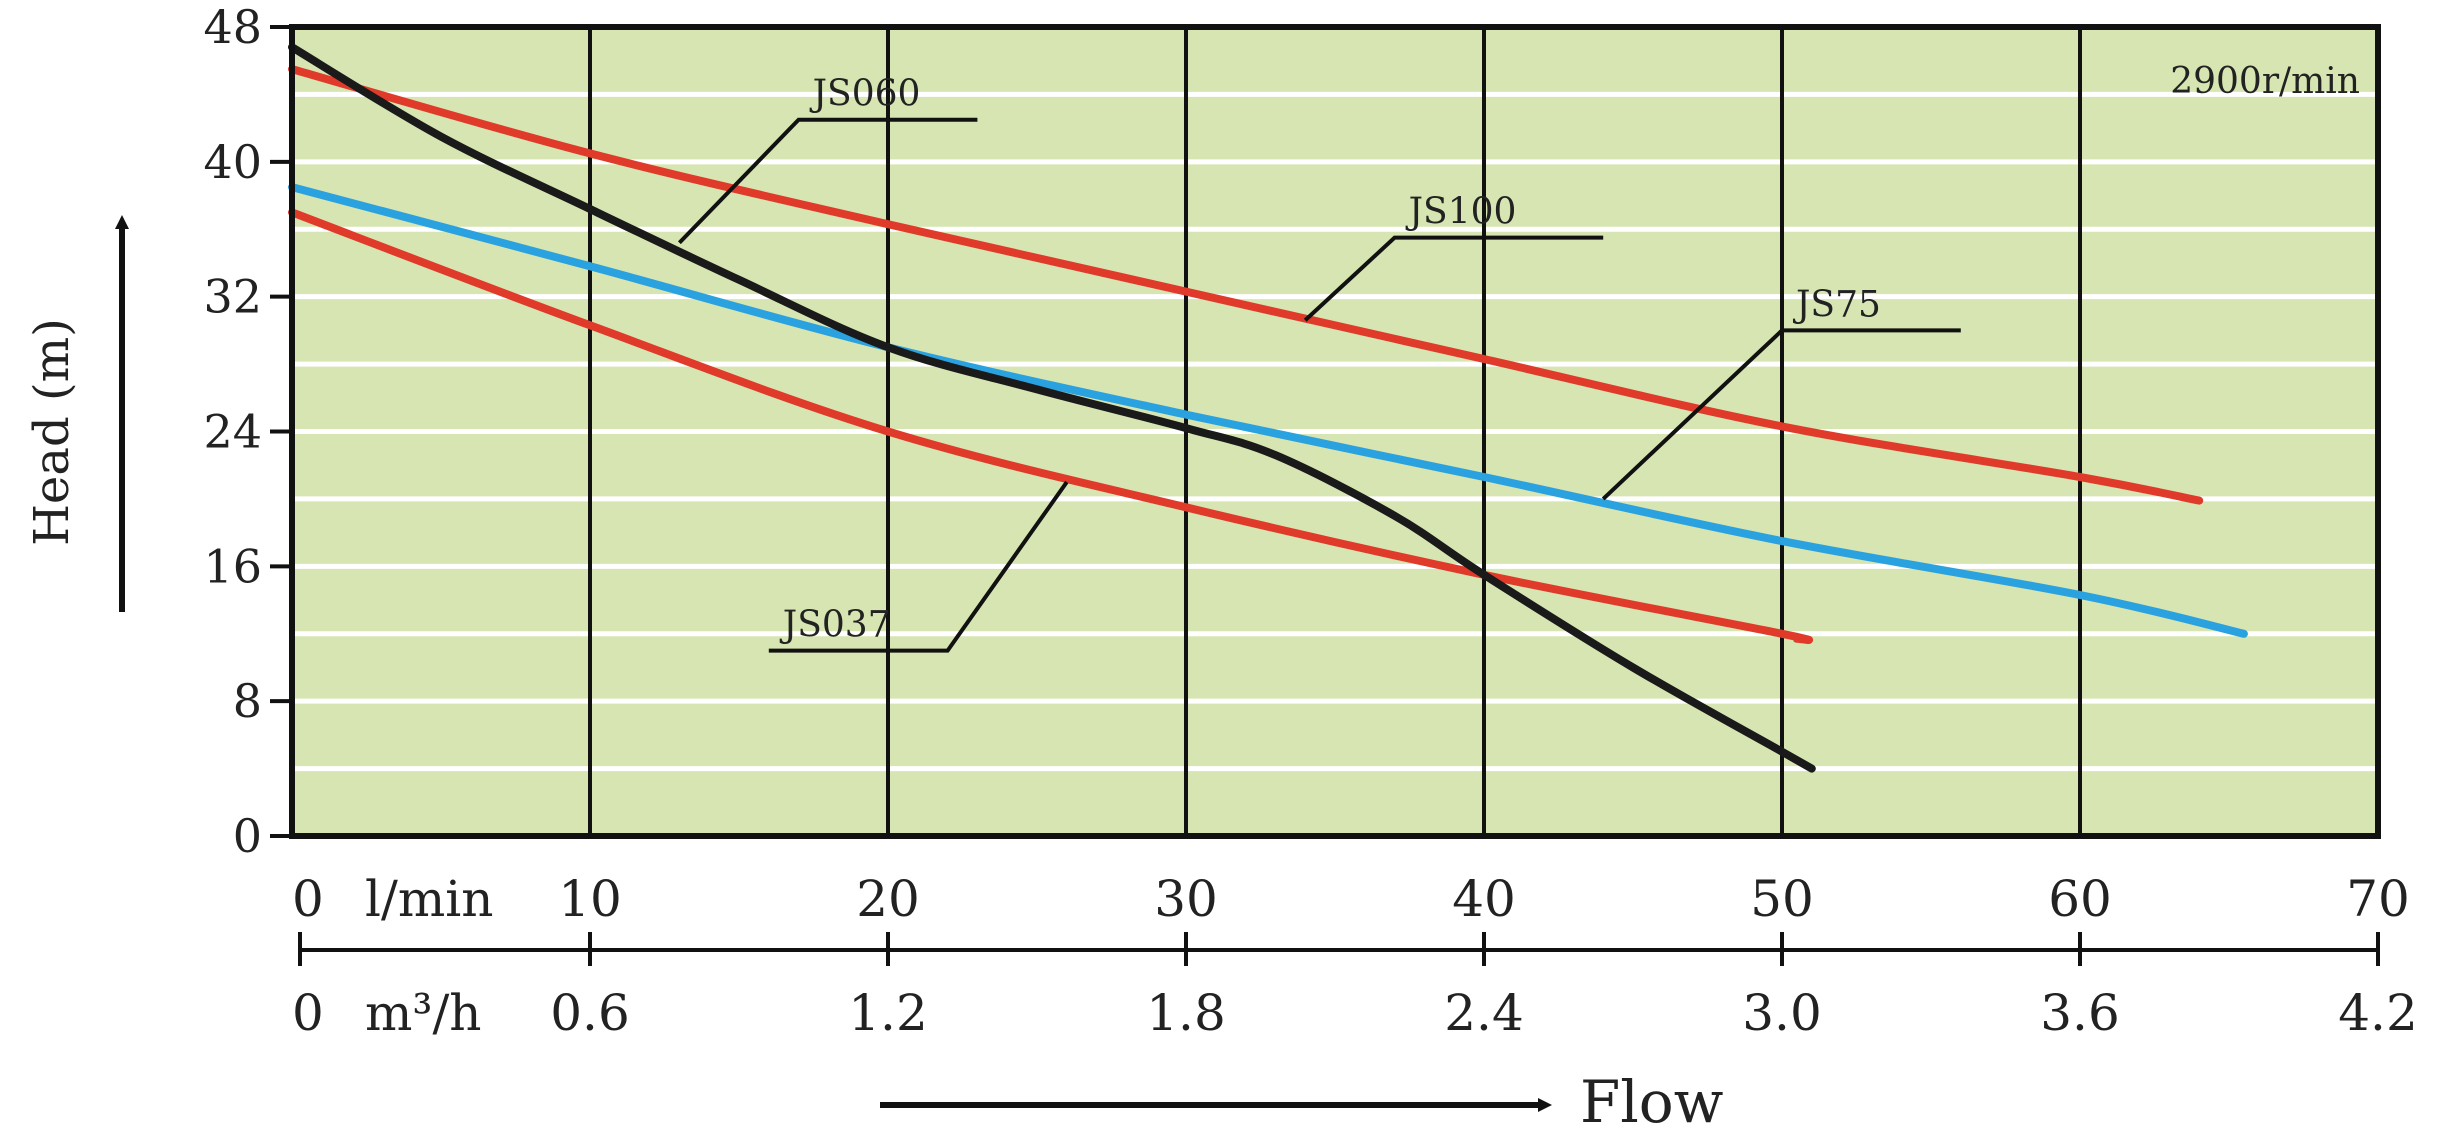 This screenshot has width=2442, height=1137. Describe the element at coordinates (2378, 1013) in the screenshot. I see `x-tick-label-m3h: 4.2` at that location.